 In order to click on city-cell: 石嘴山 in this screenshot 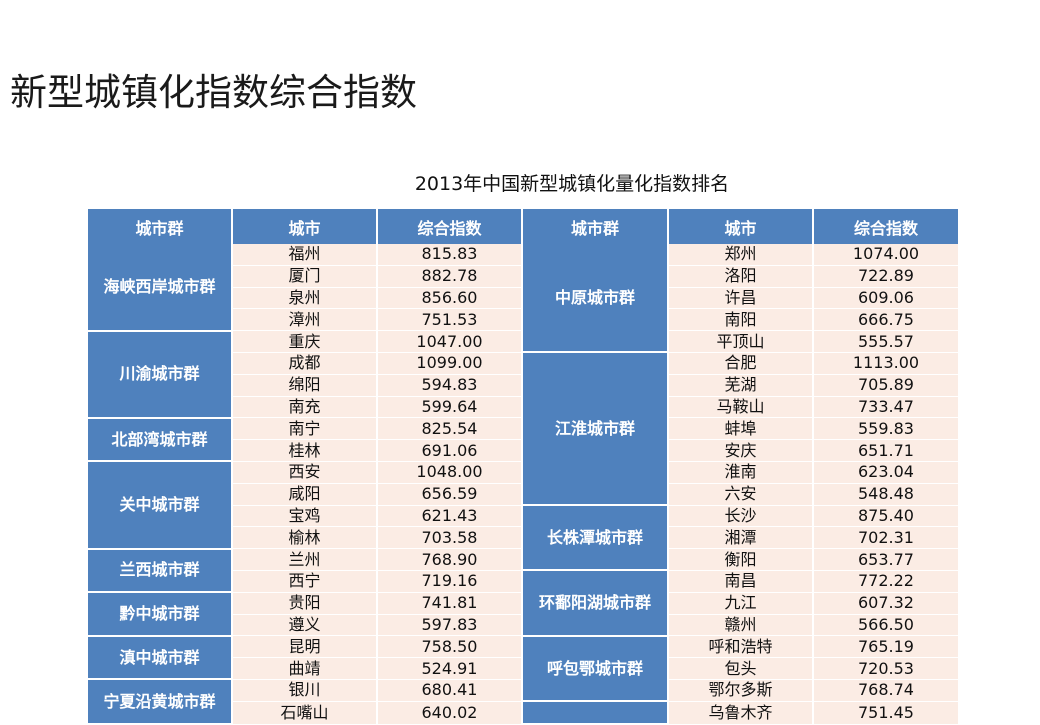, I will do `click(304, 713)`.